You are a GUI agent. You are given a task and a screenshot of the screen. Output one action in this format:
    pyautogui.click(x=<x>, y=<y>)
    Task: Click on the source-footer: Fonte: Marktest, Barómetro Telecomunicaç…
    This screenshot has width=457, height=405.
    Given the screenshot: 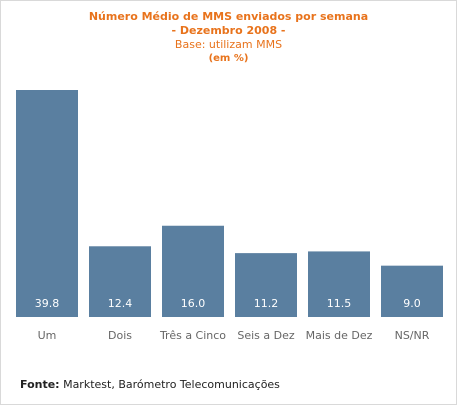 What is the action you would take?
    pyautogui.click(x=150, y=384)
    